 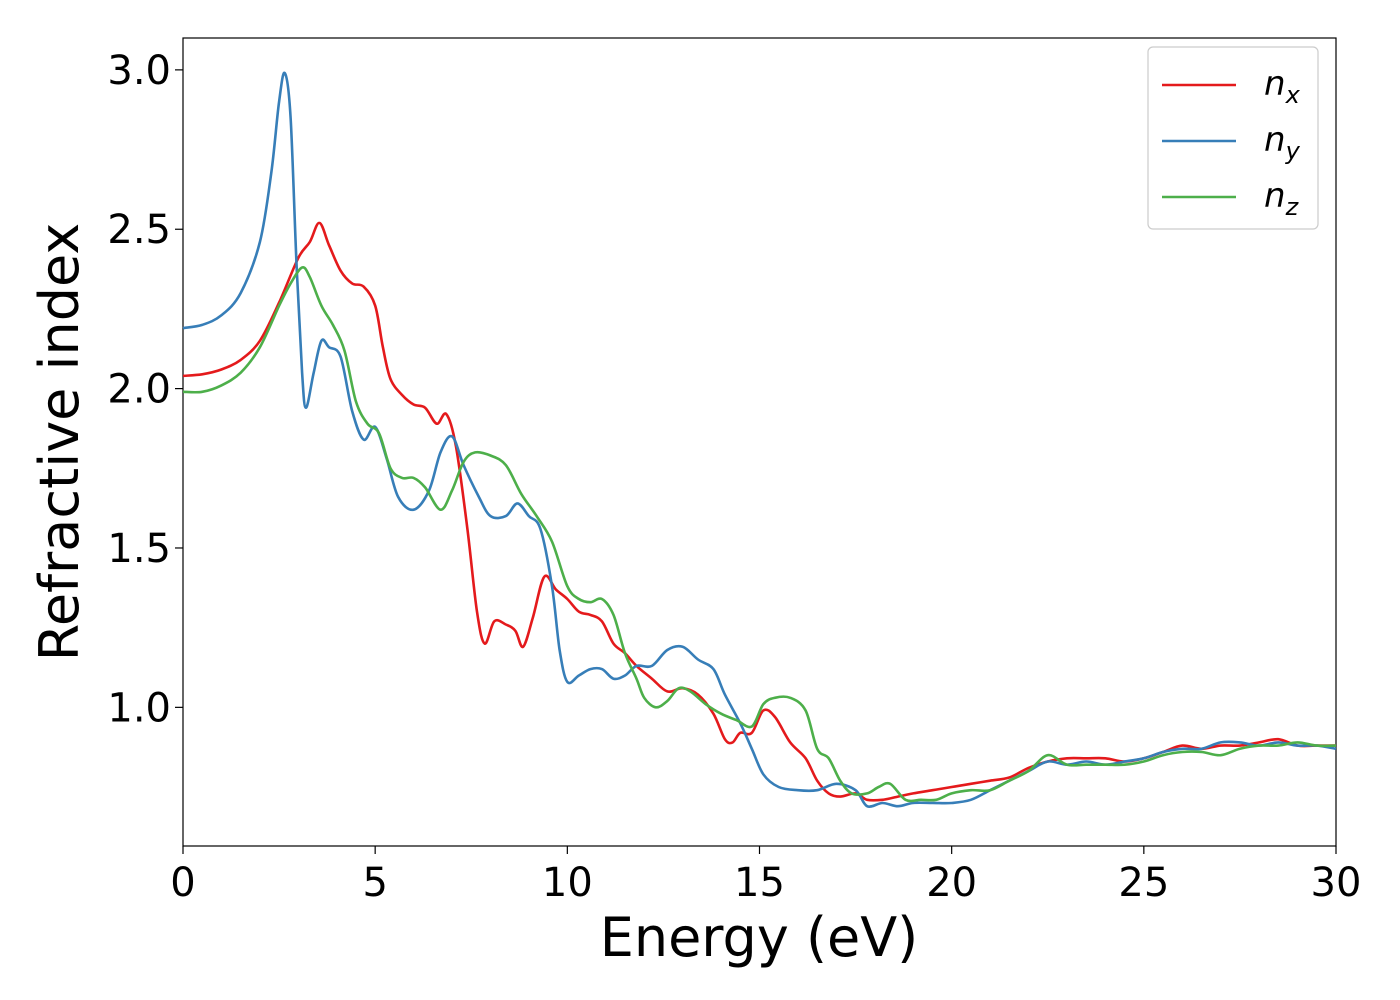 I want to click on x-axis-ticks: 0 5 10 15 20 25 30, so click(x=765, y=876).